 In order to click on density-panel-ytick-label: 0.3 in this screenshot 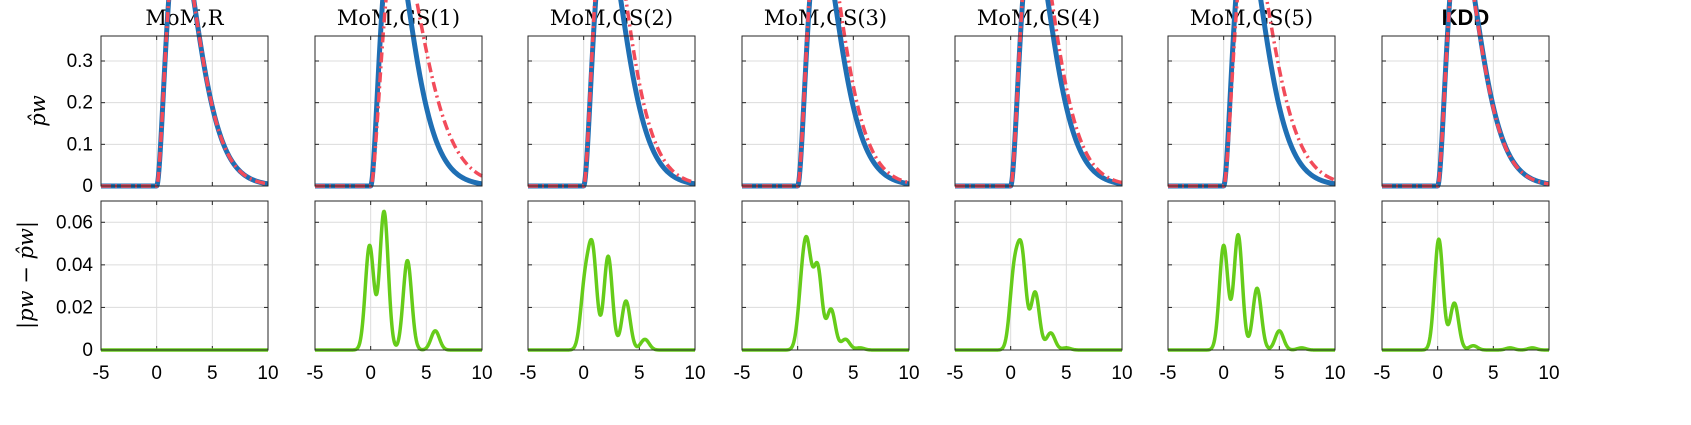, I will do `click(80, 61)`.